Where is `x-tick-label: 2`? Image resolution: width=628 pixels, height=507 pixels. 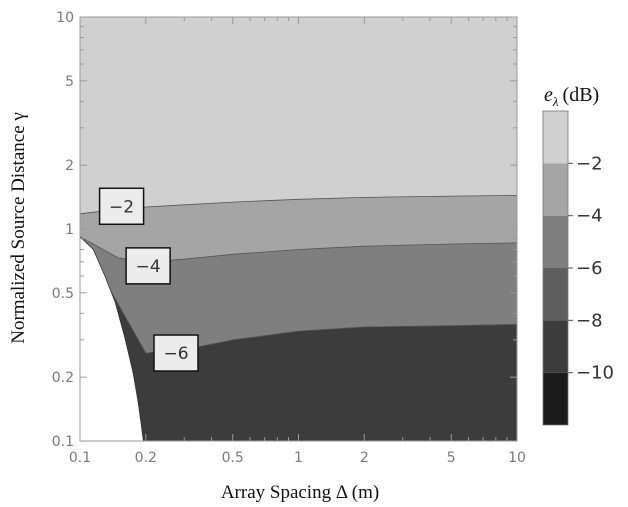 x-tick-label: 2 is located at coordinates (364, 458).